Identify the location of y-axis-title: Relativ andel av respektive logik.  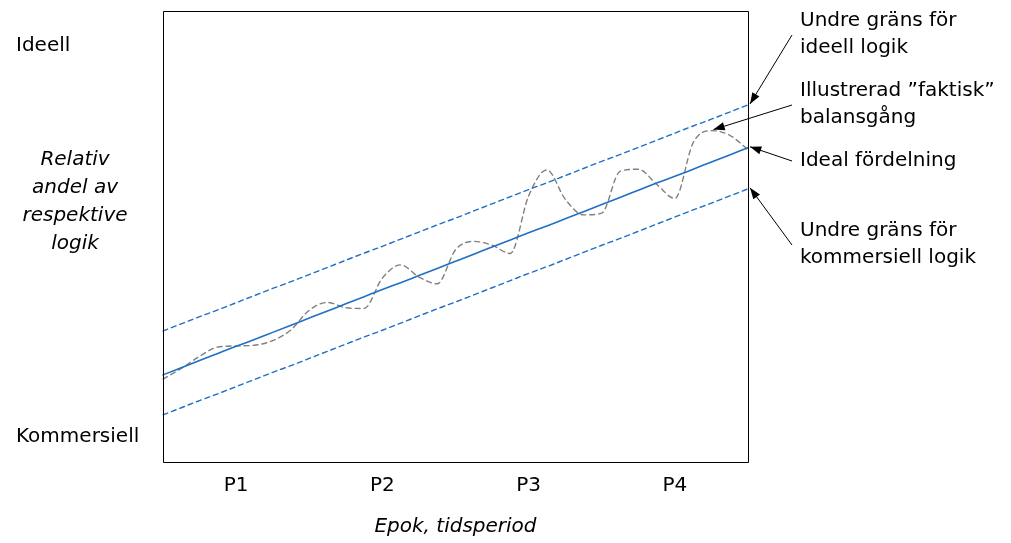
(75, 199).